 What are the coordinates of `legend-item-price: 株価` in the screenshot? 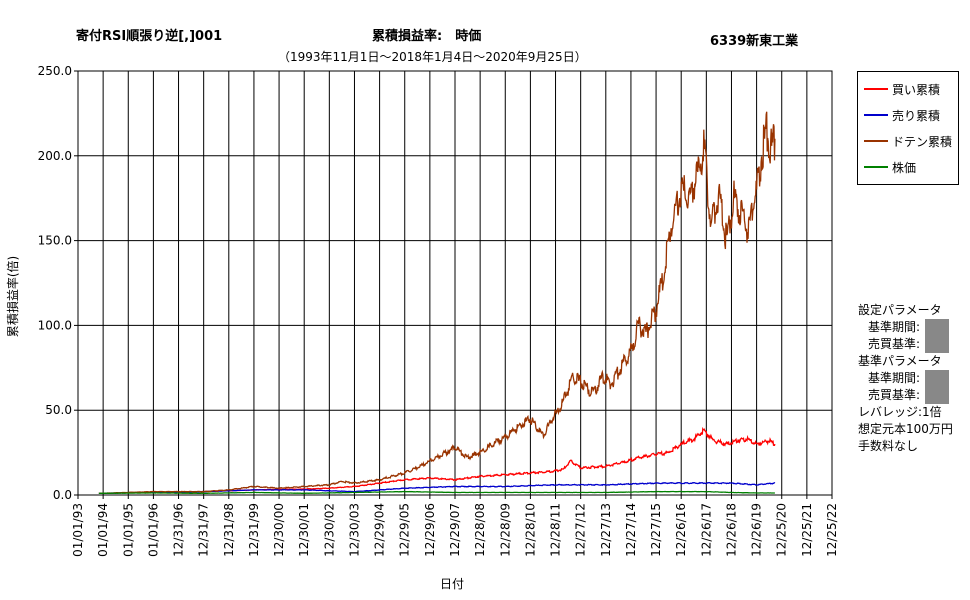 It's located at (890, 167).